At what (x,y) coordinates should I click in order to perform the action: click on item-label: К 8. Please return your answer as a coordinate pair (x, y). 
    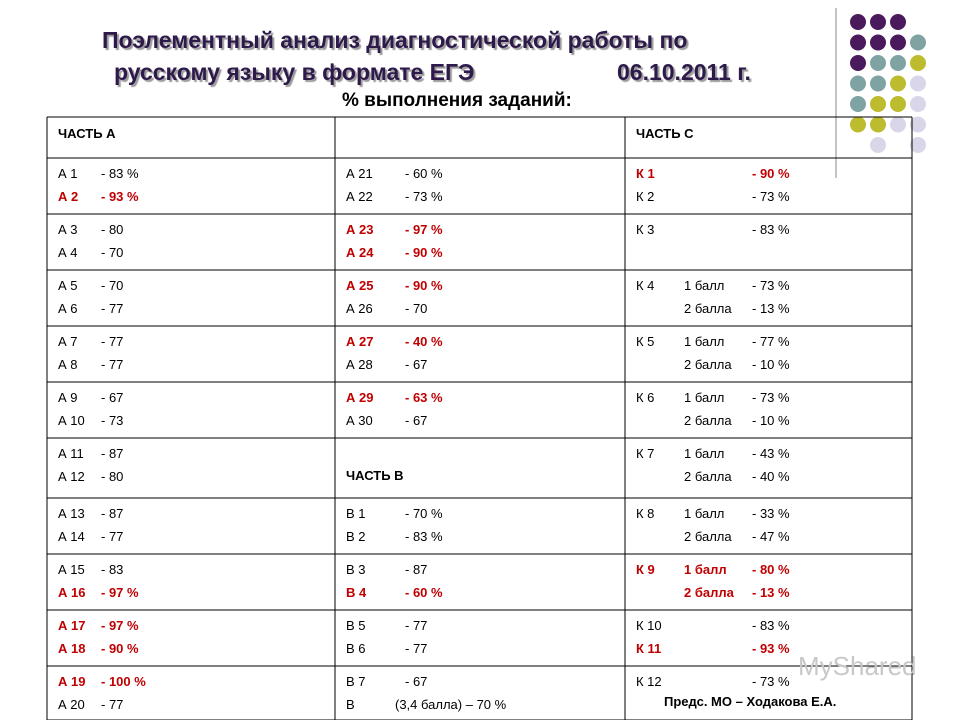
    Looking at the image, I should click on (645, 513).